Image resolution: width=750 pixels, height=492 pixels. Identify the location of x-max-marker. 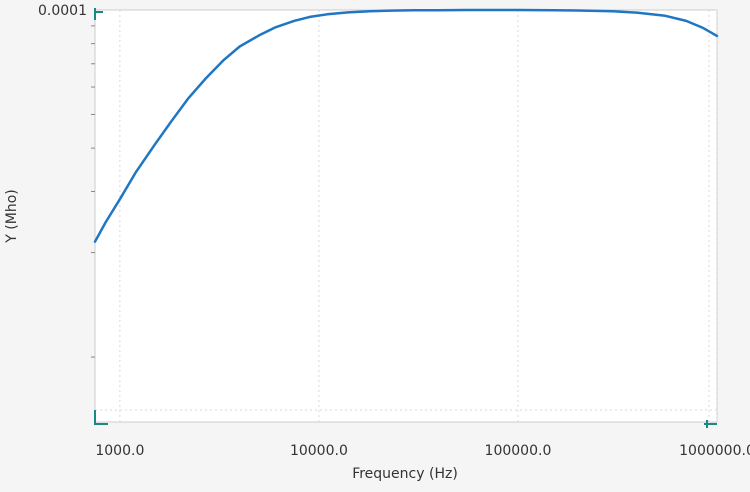
(710, 424).